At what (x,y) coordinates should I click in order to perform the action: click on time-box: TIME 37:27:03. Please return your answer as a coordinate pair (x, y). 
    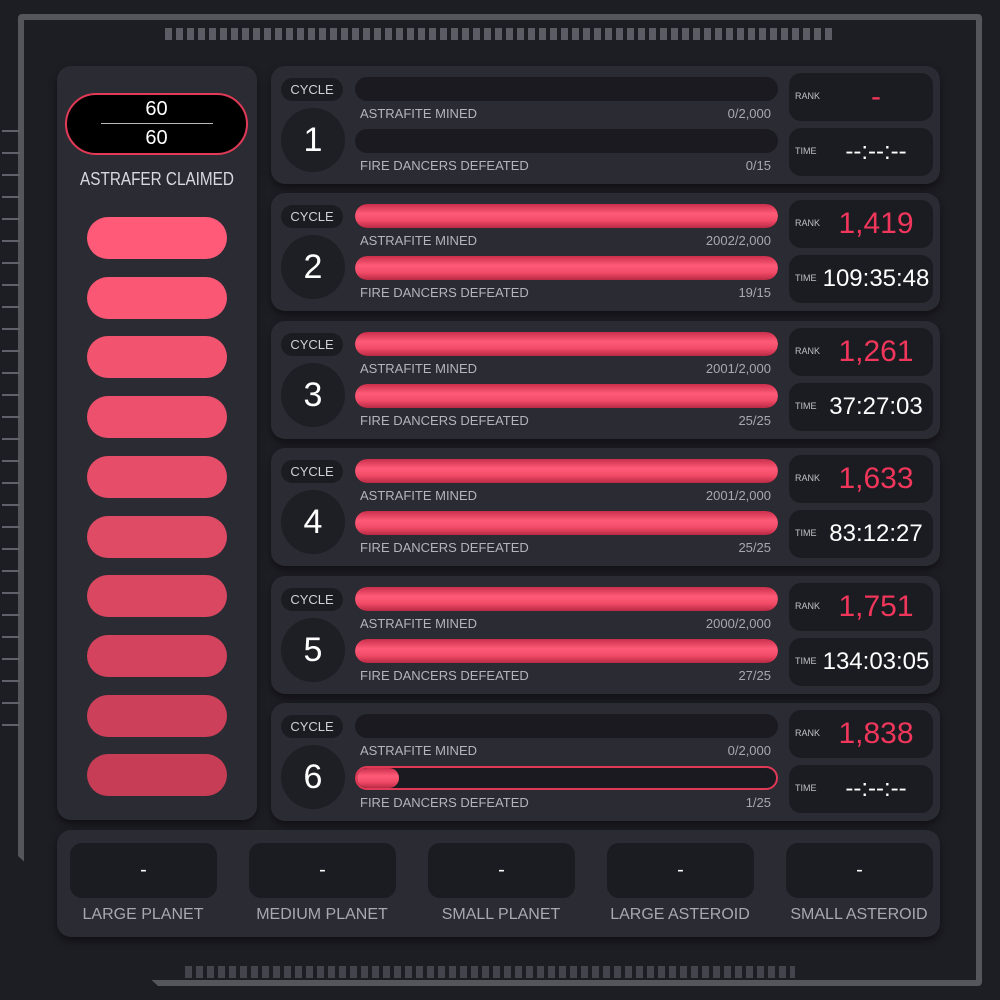
    Looking at the image, I should click on (861, 407).